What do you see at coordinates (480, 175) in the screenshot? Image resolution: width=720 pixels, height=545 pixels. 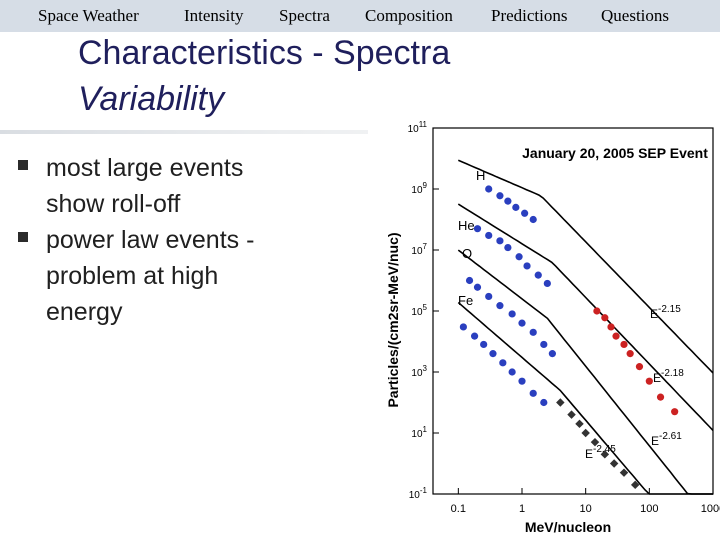 I see `series-annotation: H` at bounding box center [480, 175].